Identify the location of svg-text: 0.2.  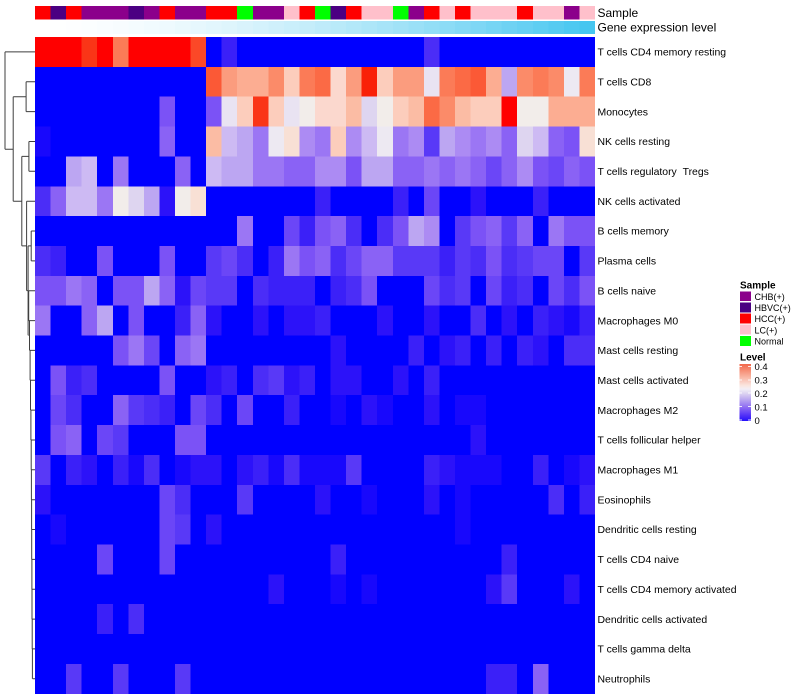
(761, 394).